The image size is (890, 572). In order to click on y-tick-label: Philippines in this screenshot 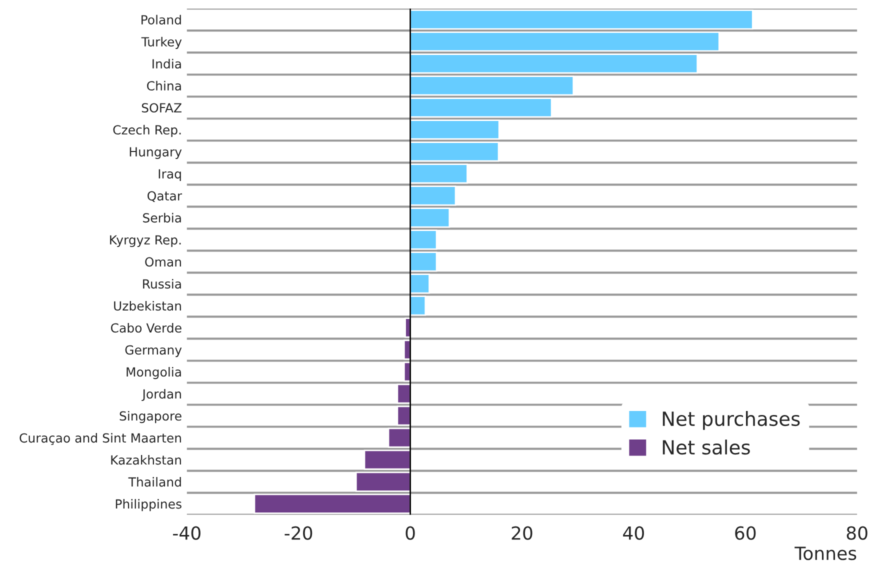, I will do `click(149, 505)`.